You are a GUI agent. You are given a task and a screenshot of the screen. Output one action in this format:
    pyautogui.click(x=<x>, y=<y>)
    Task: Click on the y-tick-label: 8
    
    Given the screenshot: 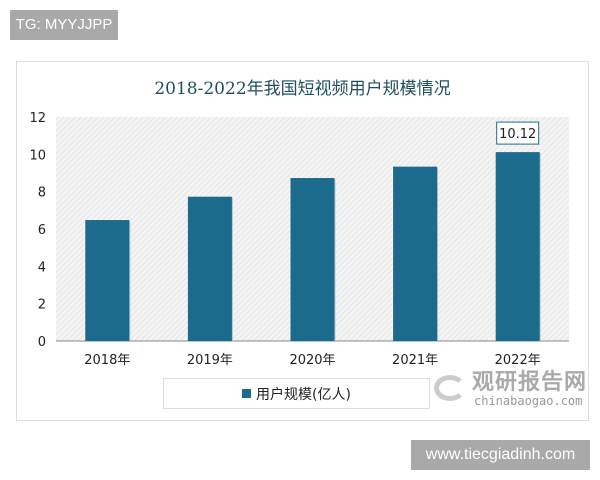 What is the action you would take?
    pyautogui.click(x=42, y=193)
    